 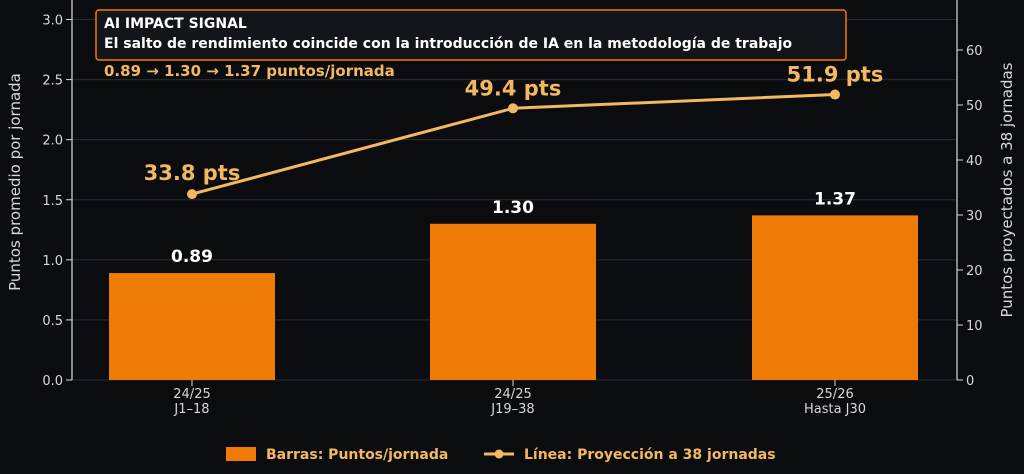 What do you see at coordinates (974, 51) in the screenshot?
I see `y-right-tick-label: 60` at bounding box center [974, 51].